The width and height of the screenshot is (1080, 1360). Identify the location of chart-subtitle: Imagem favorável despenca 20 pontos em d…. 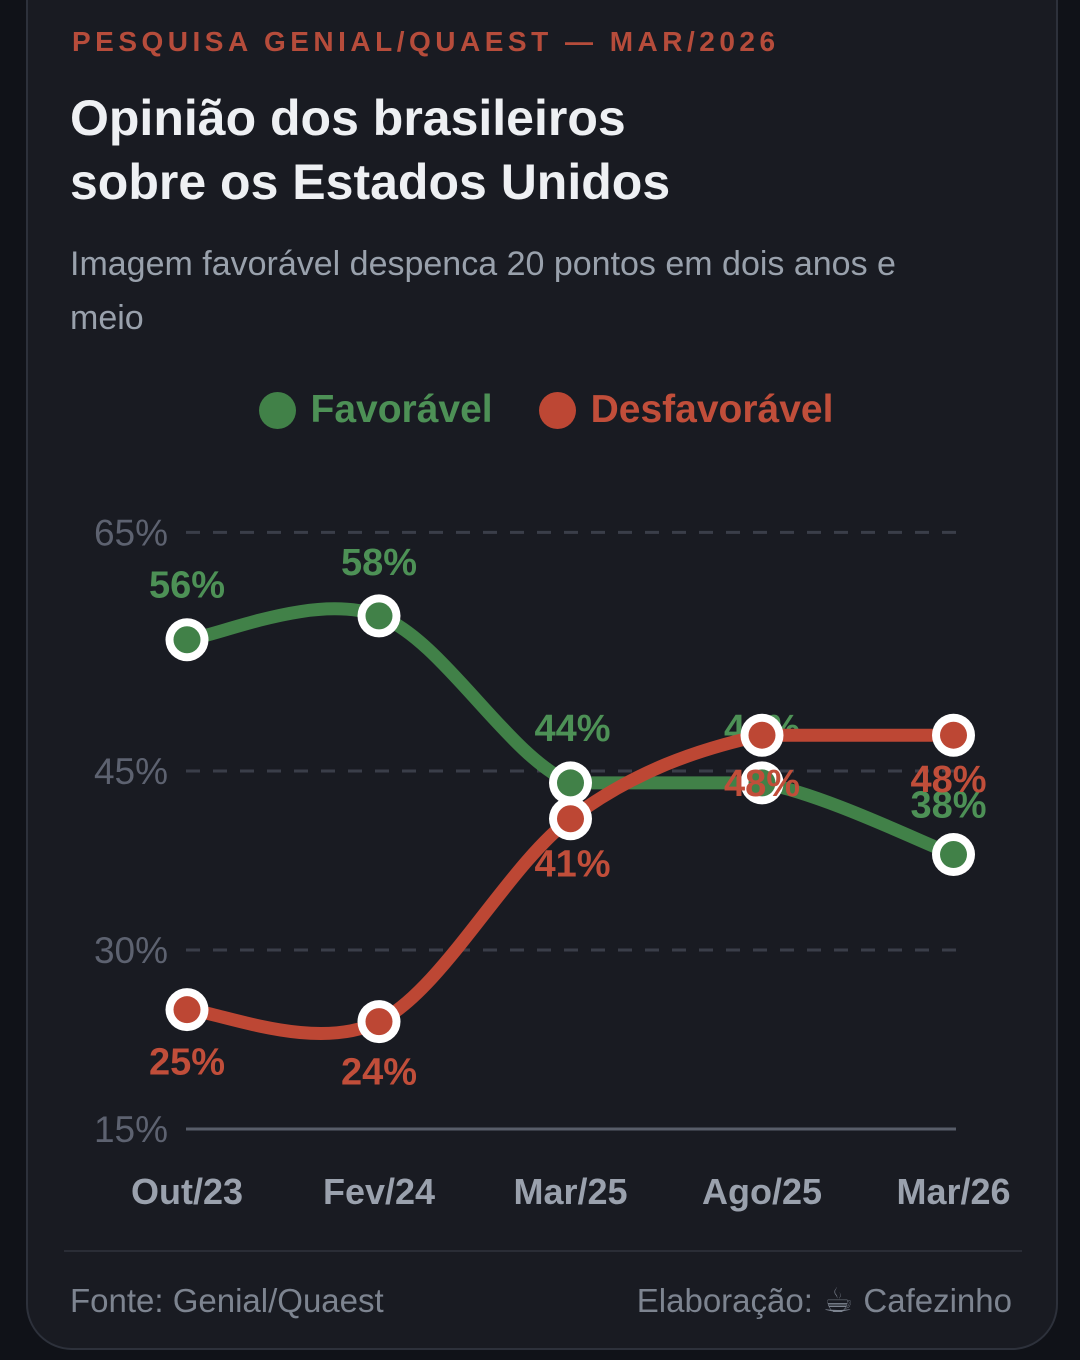
(483, 291).